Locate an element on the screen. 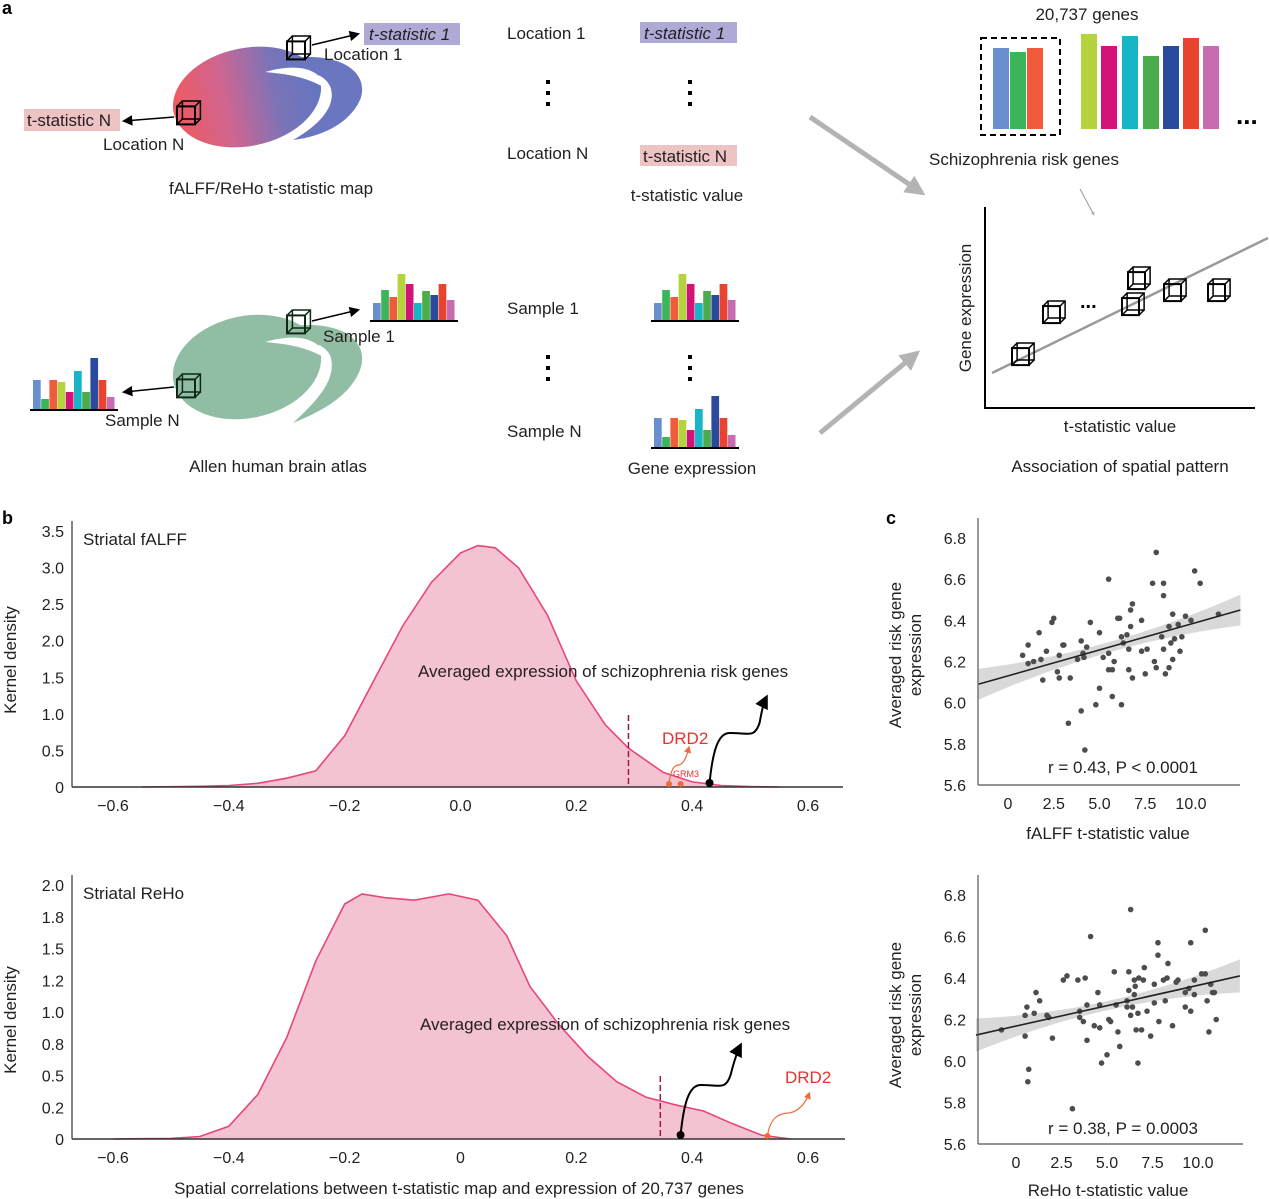  scatter-falff-ylabel: Averaged risk geneexpression is located at coordinates (905, 655).